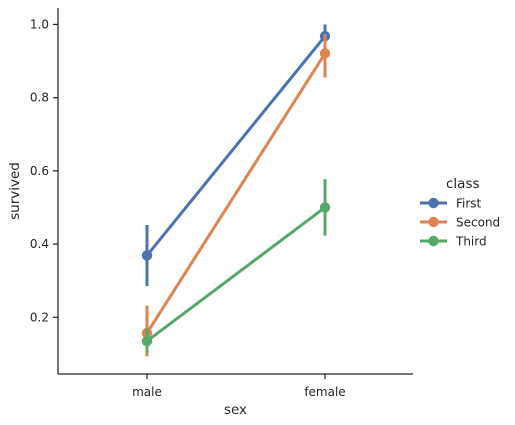 This screenshot has width=515, height=425. Describe the element at coordinates (235, 410) in the screenshot. I see `x-axis-title: sex` at that location.